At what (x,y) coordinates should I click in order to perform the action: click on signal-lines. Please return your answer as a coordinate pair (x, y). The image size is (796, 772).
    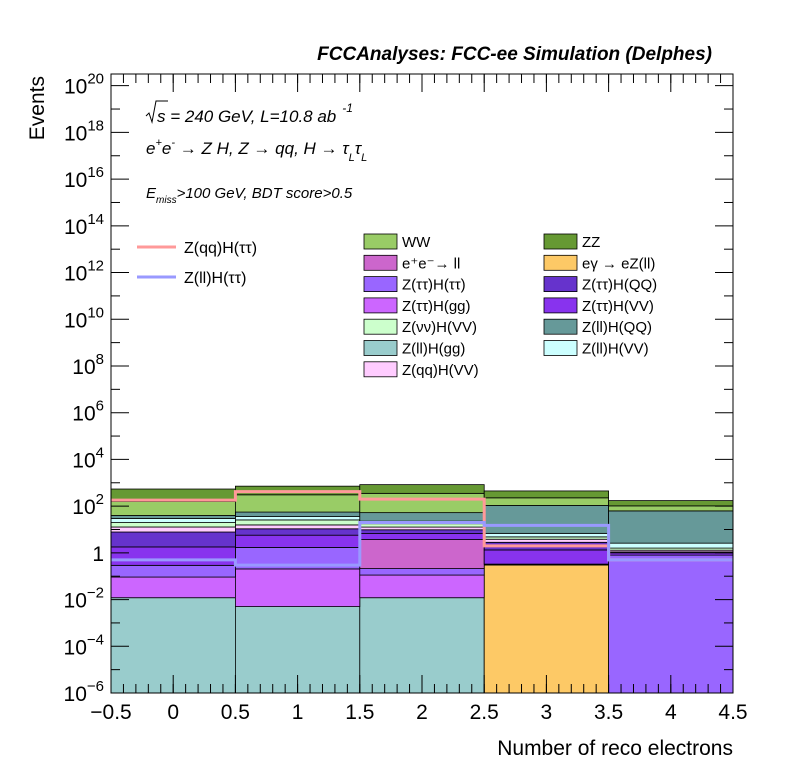
    Looking at the image, I should click on (422, 528).